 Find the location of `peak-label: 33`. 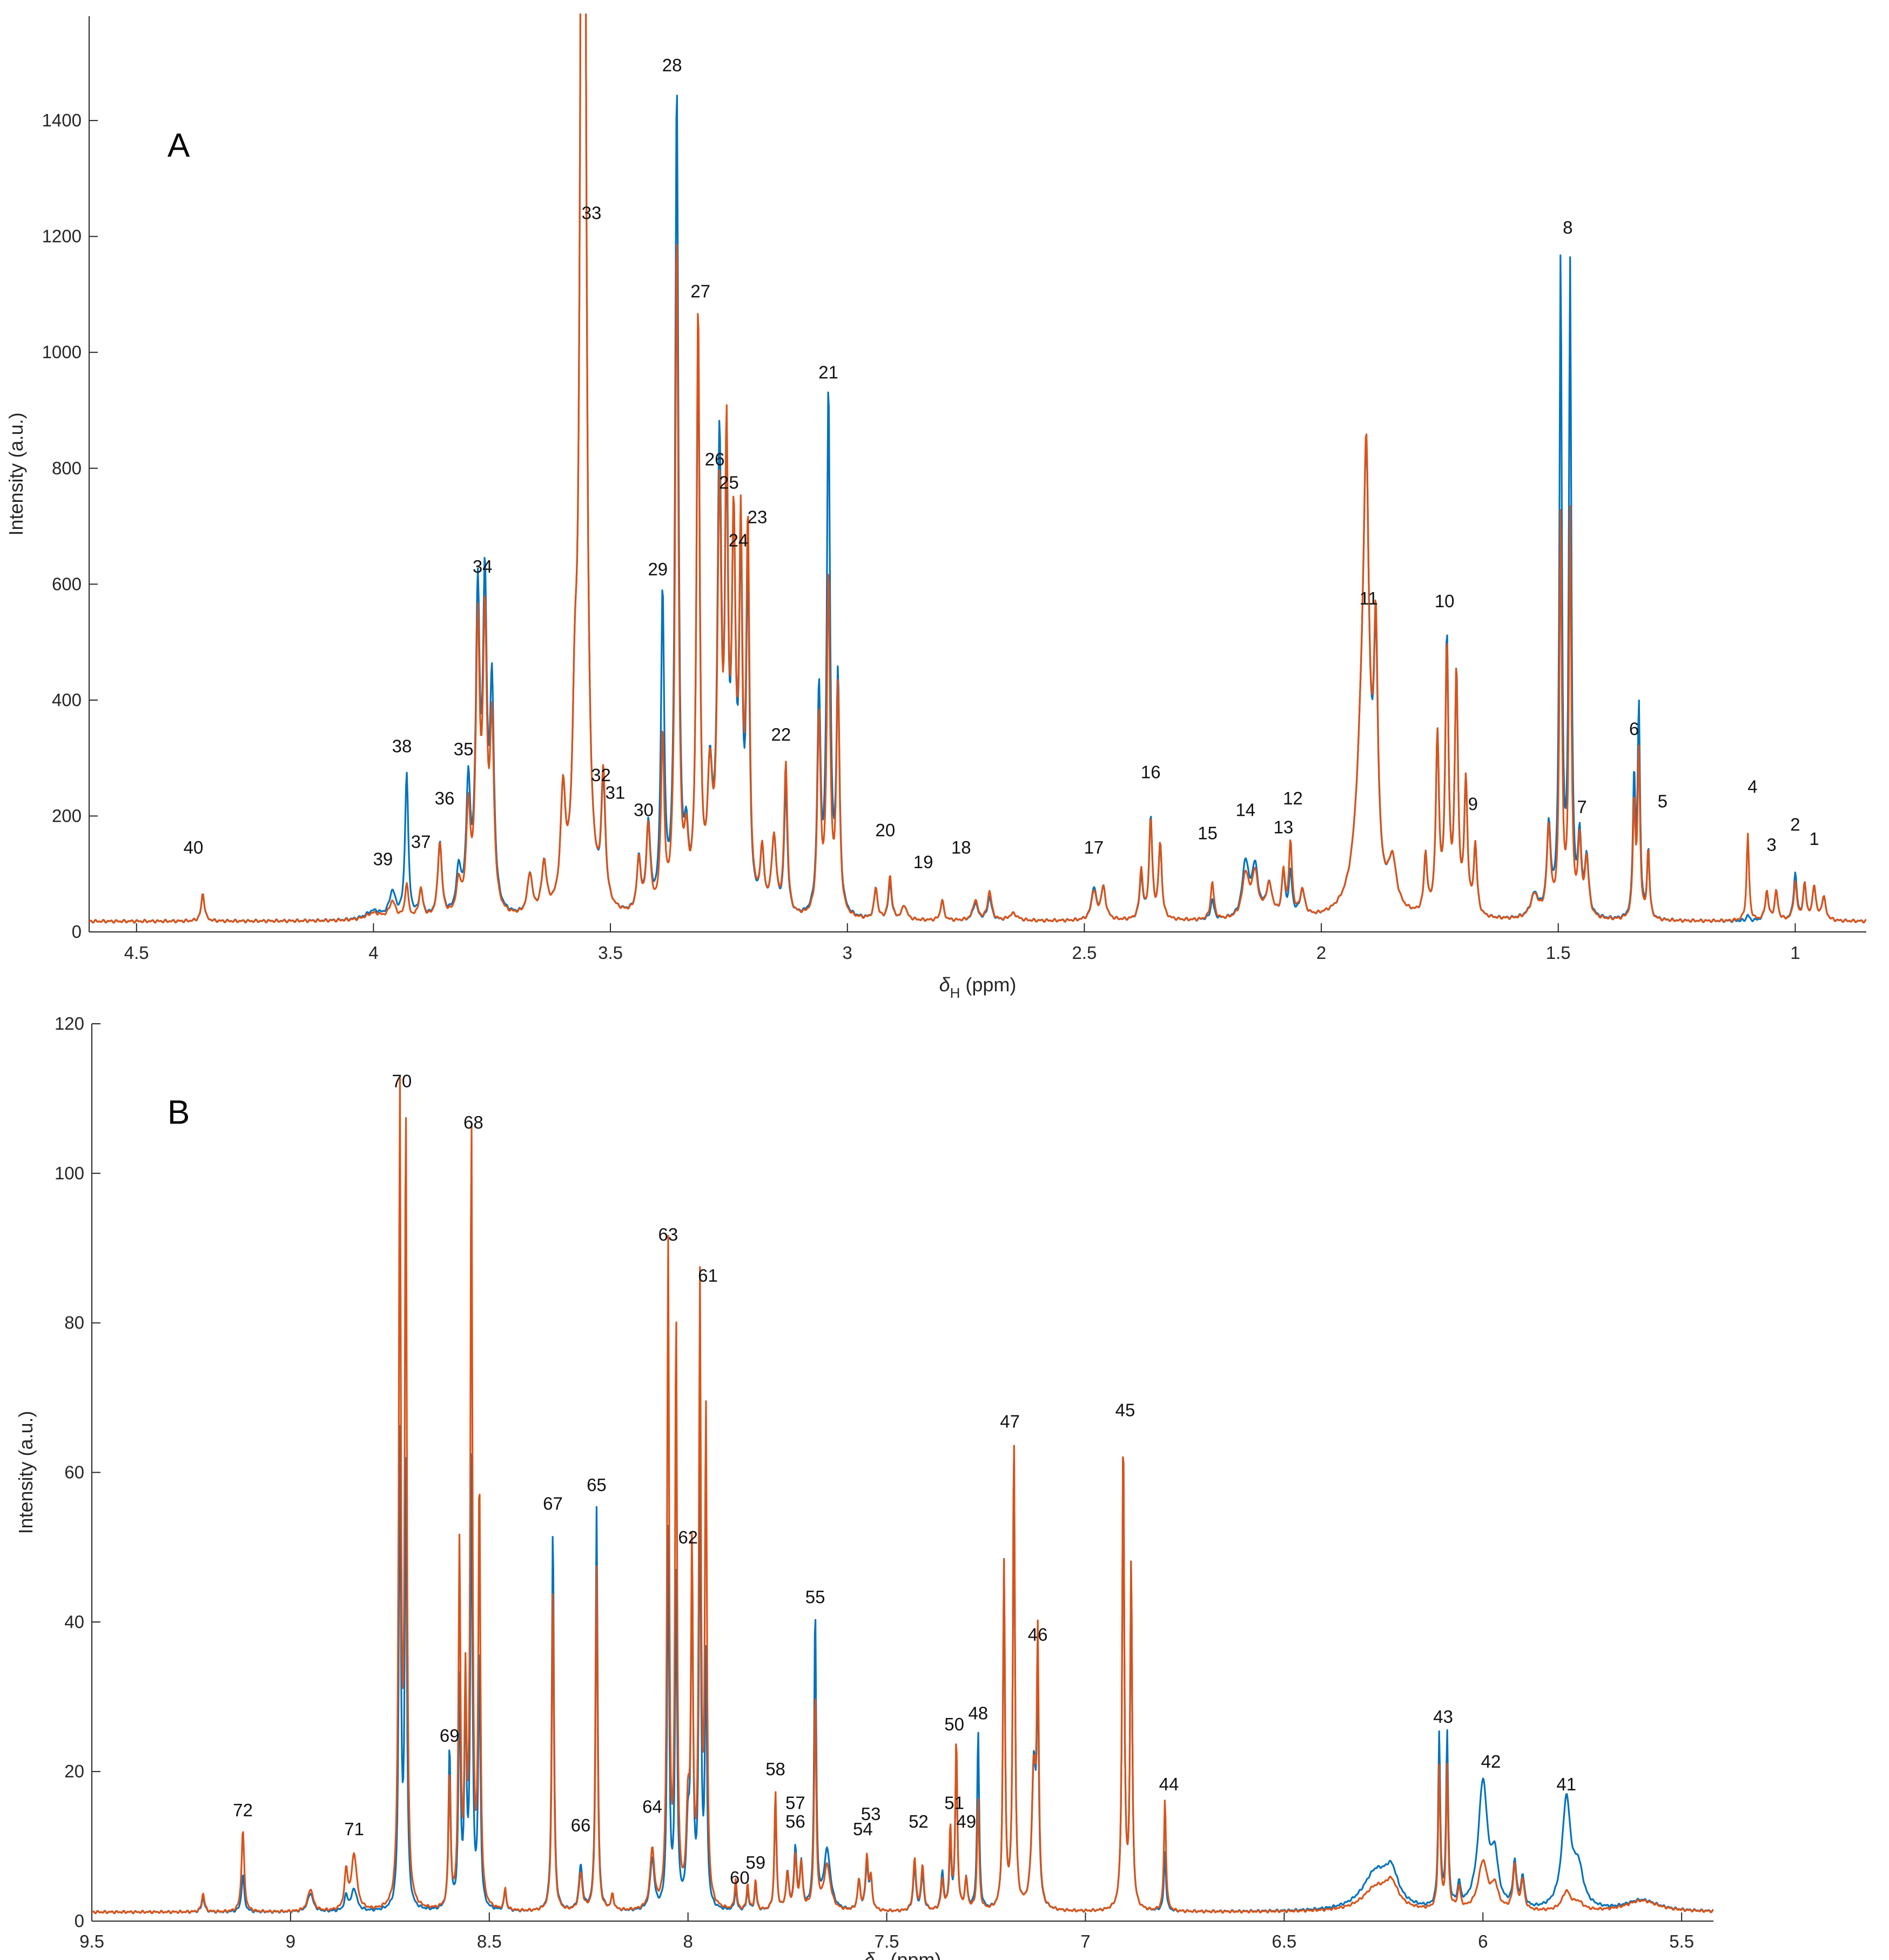

peak-label: 33 is located at coordinates (592, 213).